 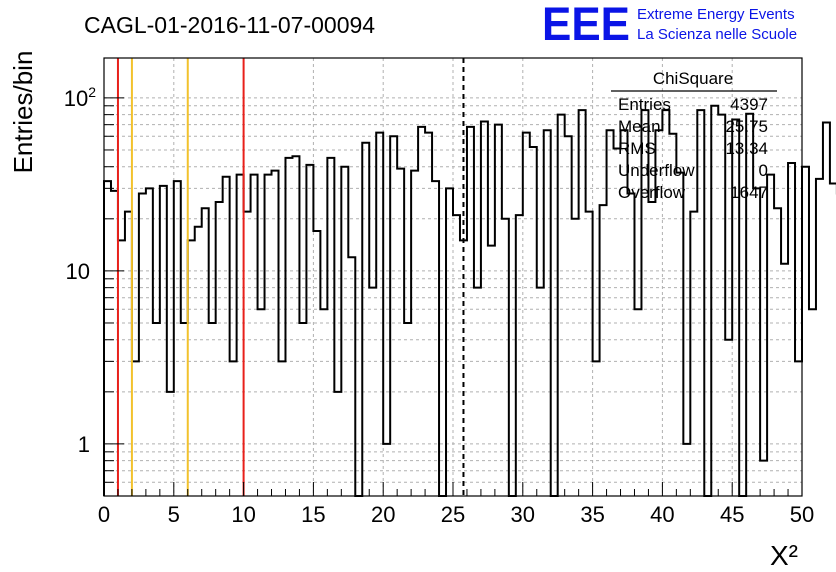 What do you see at coordinates (717, 34) in the screenshot?
I see `logo-line-2: La Scienza nelle Scuole` at bounding box center [717, 34].